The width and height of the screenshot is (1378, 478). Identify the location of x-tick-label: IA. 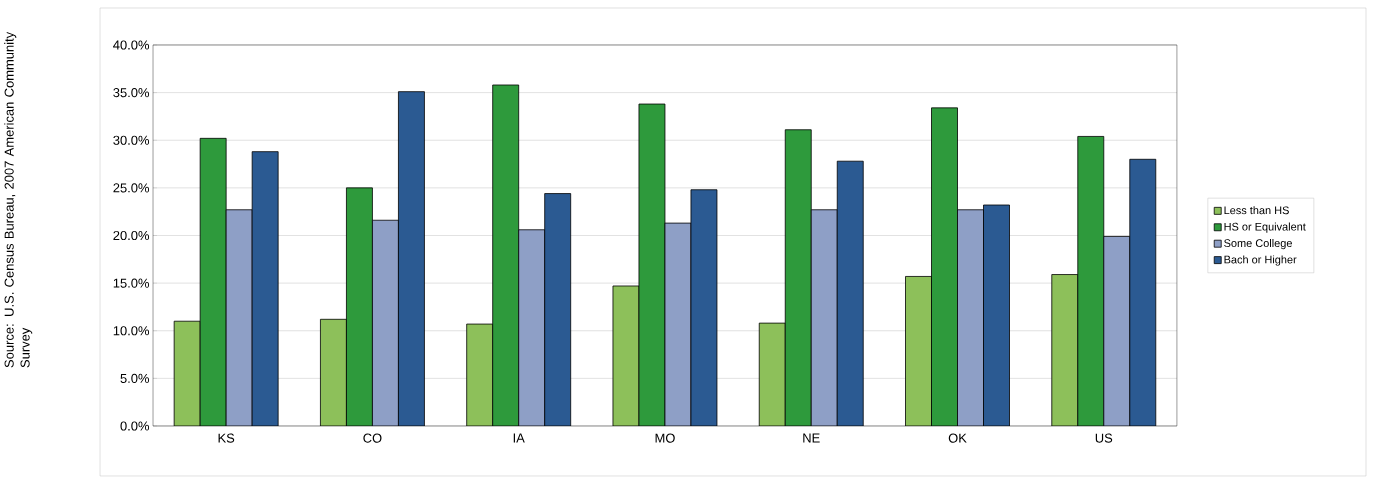
(519, 438).